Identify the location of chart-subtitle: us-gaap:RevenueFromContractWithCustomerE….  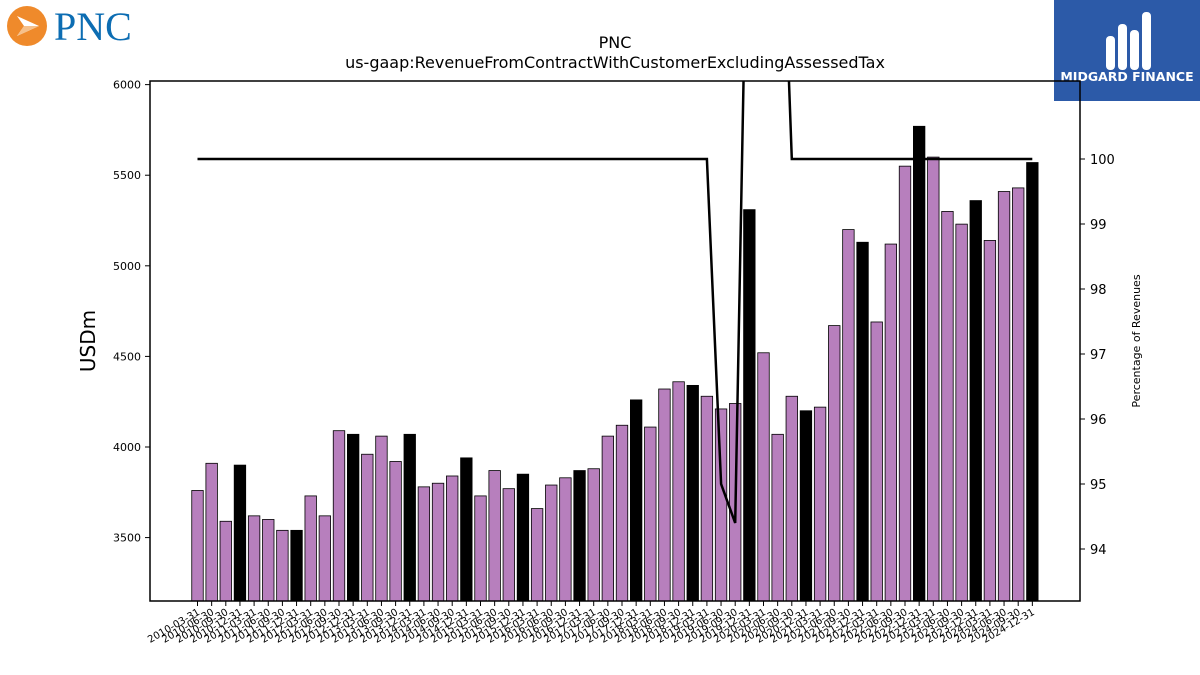
(615, 62).